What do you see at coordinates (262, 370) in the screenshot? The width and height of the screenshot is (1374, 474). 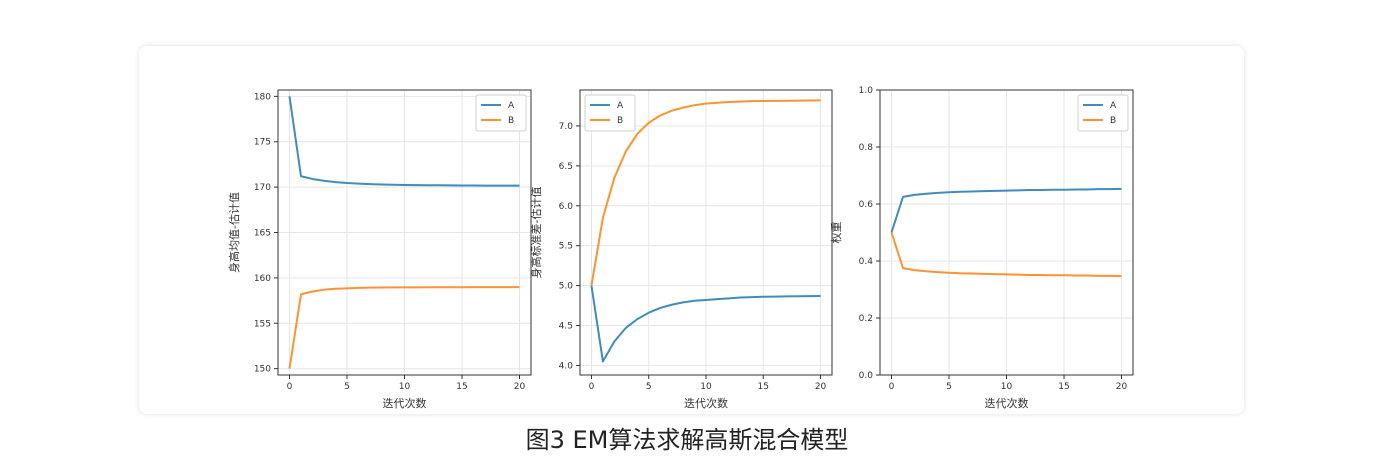 I see `y-tick-label: 150` at bounding box center [262, 370].